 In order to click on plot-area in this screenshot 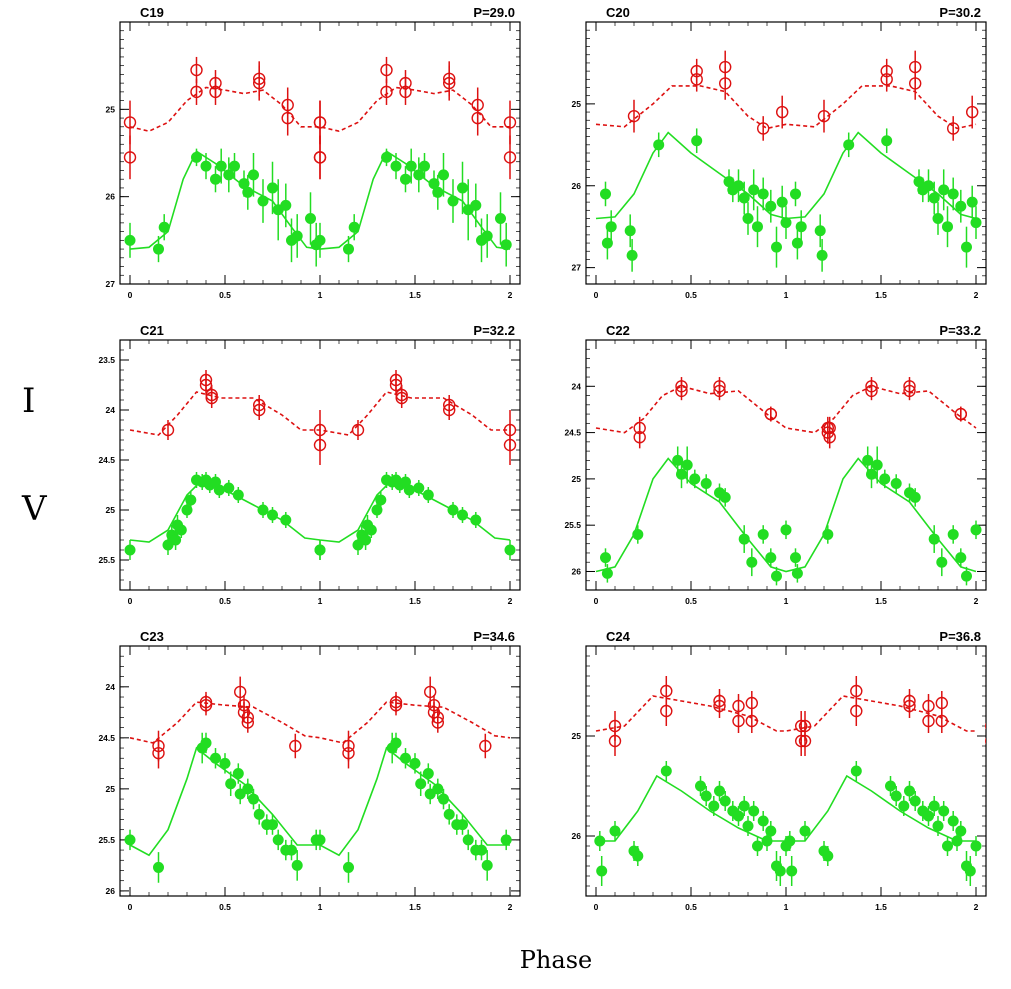, I will do `click(320, 161)`.